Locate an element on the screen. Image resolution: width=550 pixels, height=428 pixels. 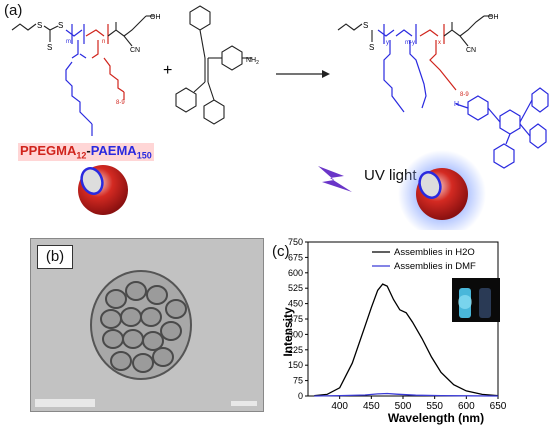
legend-label-dmf: Assemblies in DMF is located at coordinates (435, 266).